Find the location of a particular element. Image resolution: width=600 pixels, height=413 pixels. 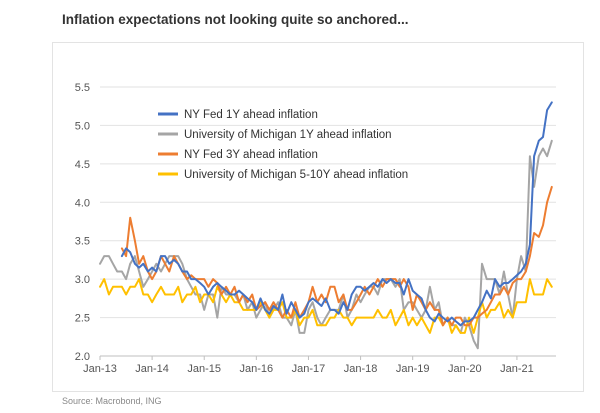

x-tick-label: Jan-15 is located at coordinates (204, 369).